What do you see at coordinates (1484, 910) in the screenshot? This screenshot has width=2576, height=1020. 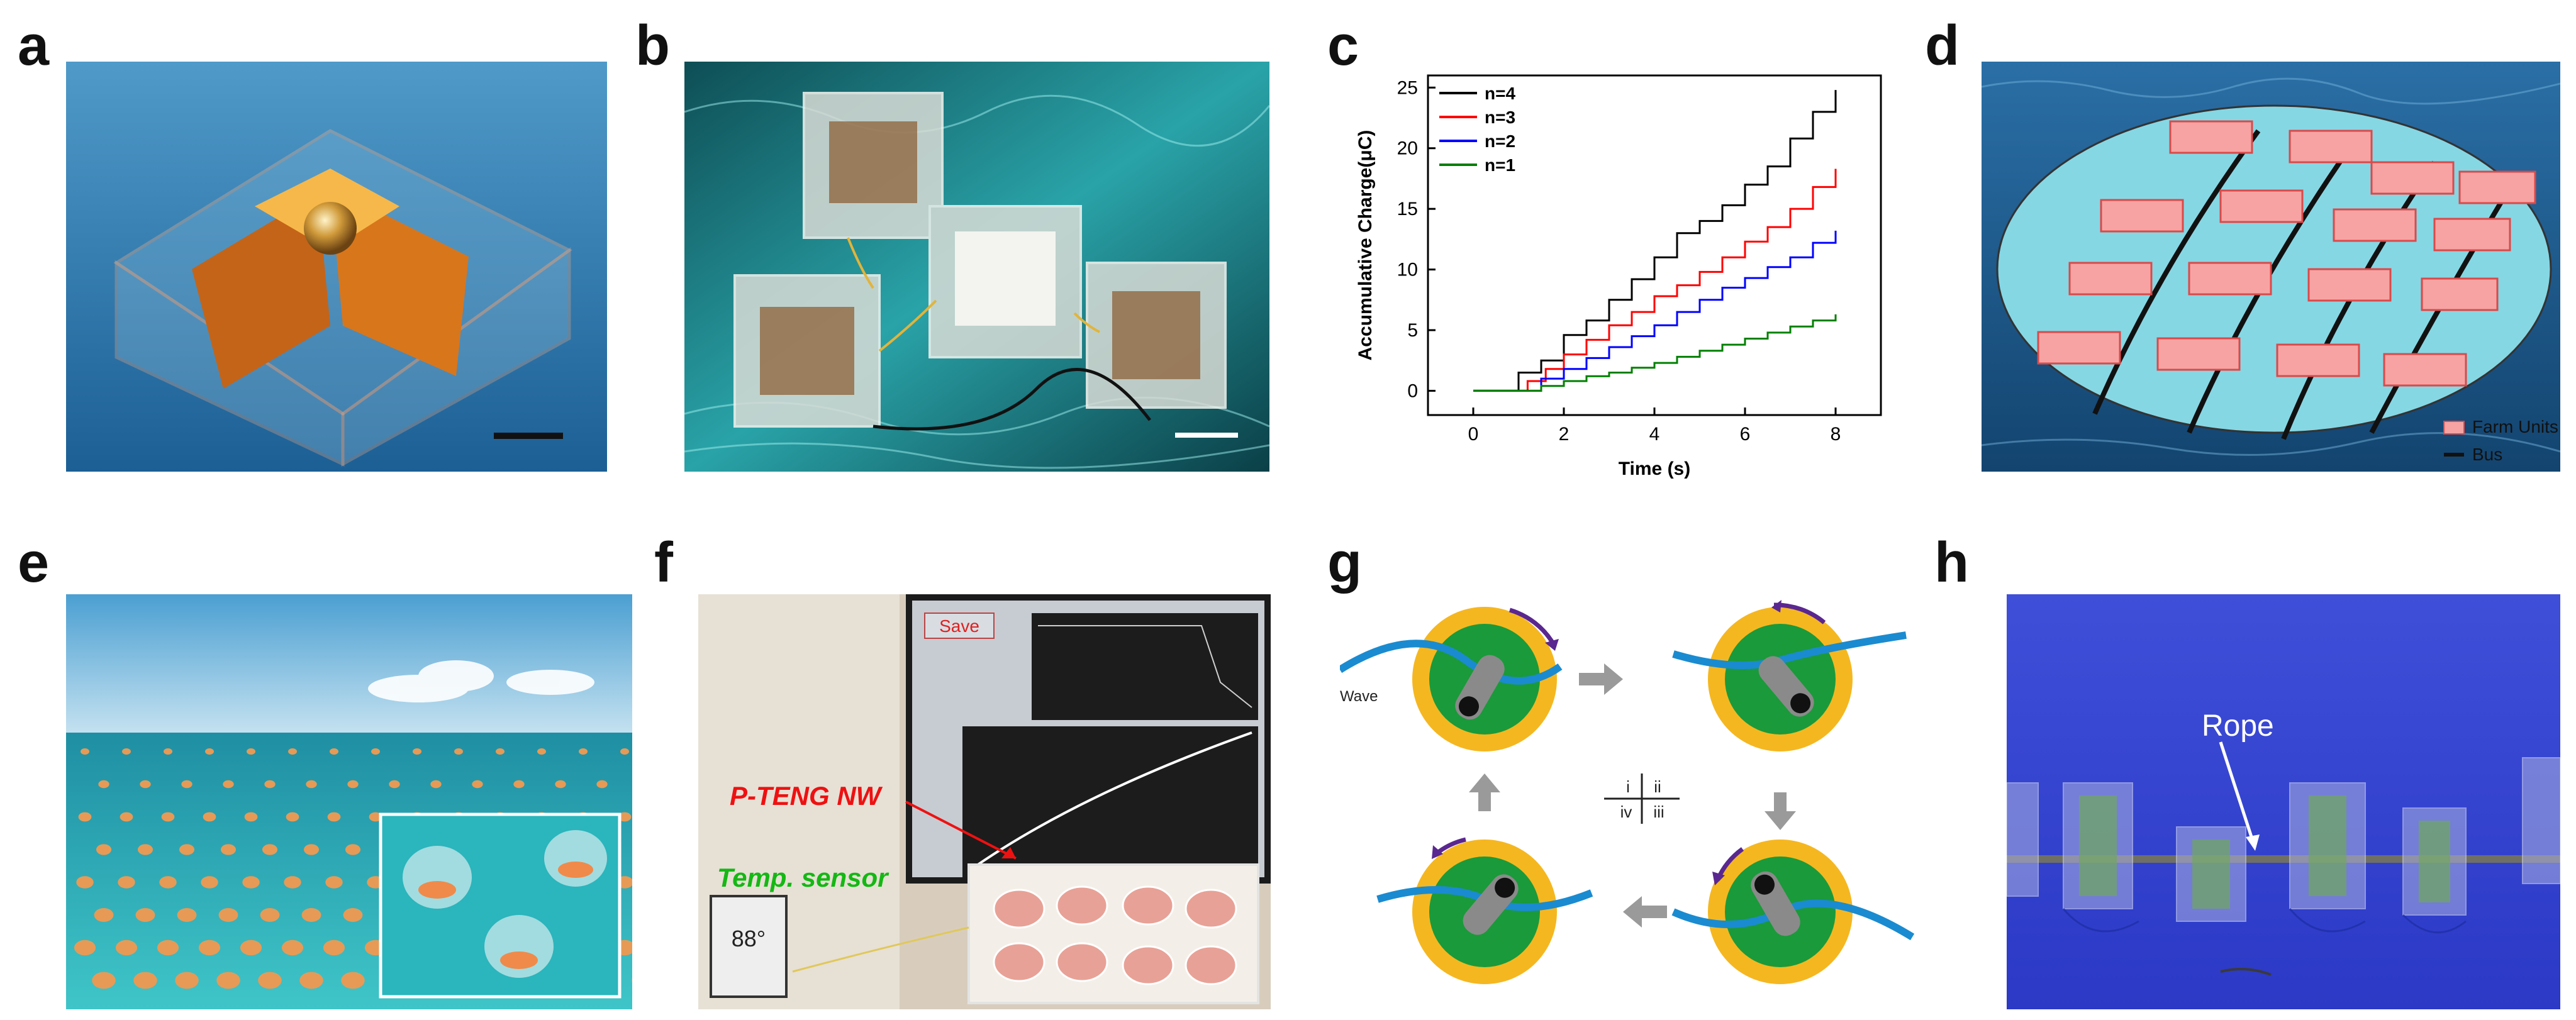 I see `mechanism-state-iv` at bounding box center [1484, 910].